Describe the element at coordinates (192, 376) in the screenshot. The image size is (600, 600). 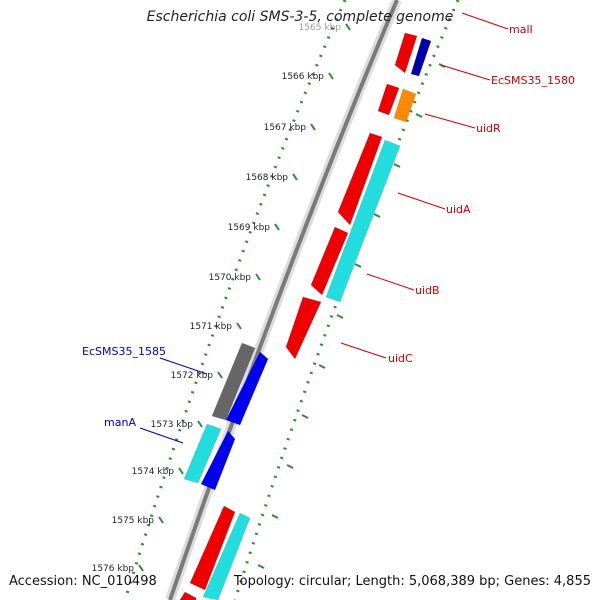
I see `tick-label: 1572 kbp` at that location.